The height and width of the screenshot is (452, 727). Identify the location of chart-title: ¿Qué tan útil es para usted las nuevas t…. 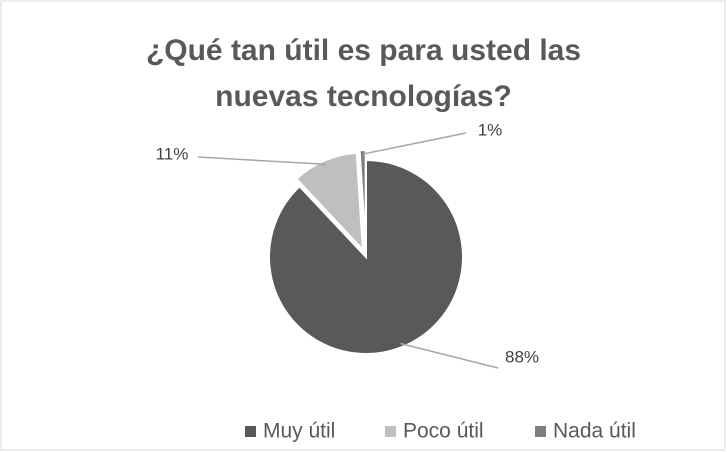
(363, 73).